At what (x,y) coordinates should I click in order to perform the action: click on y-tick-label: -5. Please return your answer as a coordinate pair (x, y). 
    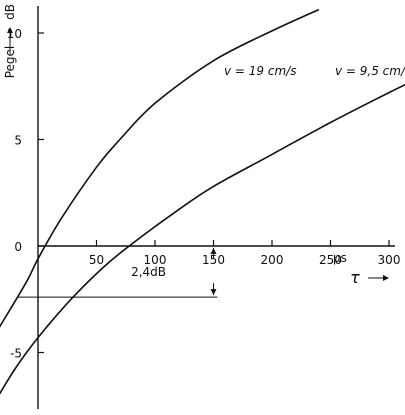
    Looking at the image, I should click on (16, 354).